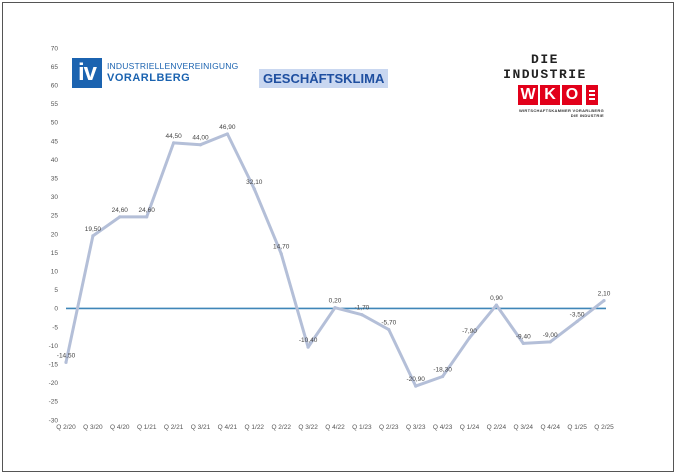 Image resolution: width=678 pixels, height=476 pixels. What do you see at coordinates (308, 340) in the screenshot?
I see `data-label: -10,40` at bounding box center [308, 340].